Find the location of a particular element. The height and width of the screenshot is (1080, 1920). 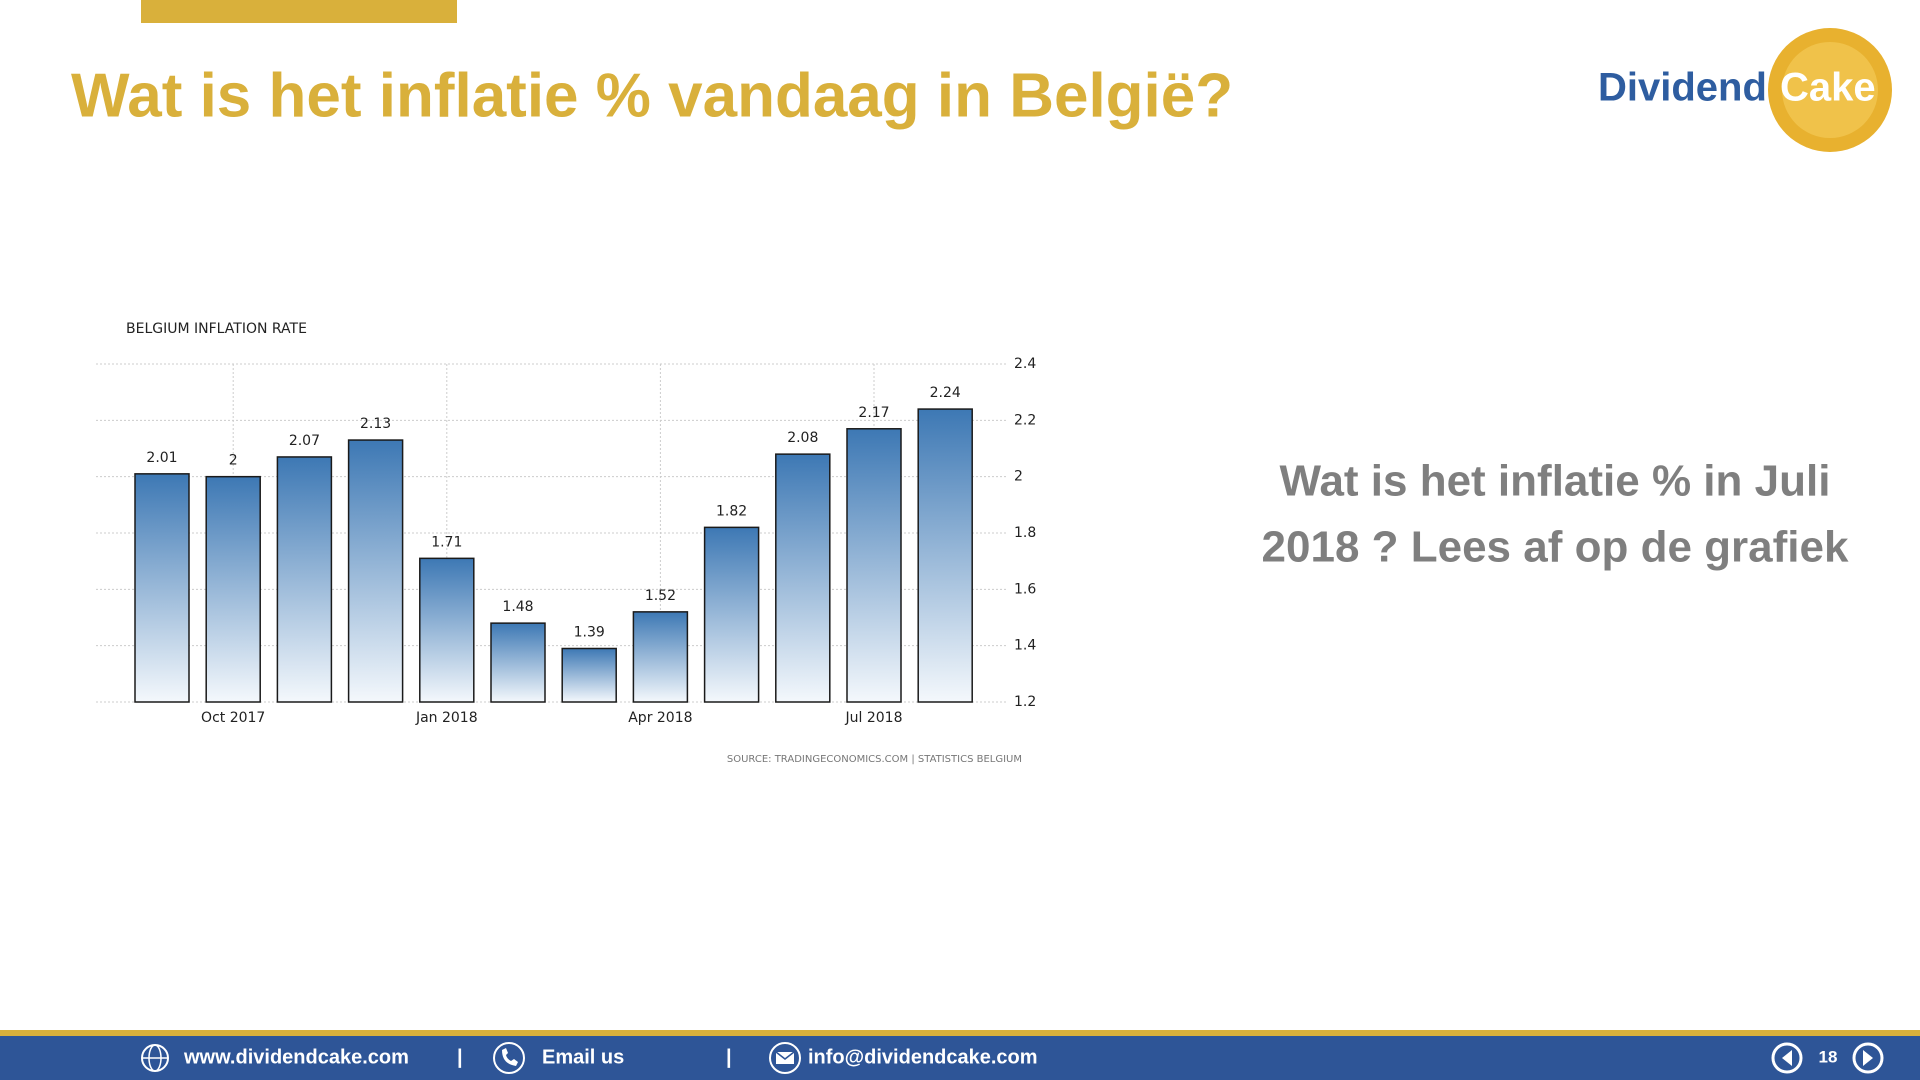

logo-gear-inner is located at coordinates (1830, 90).